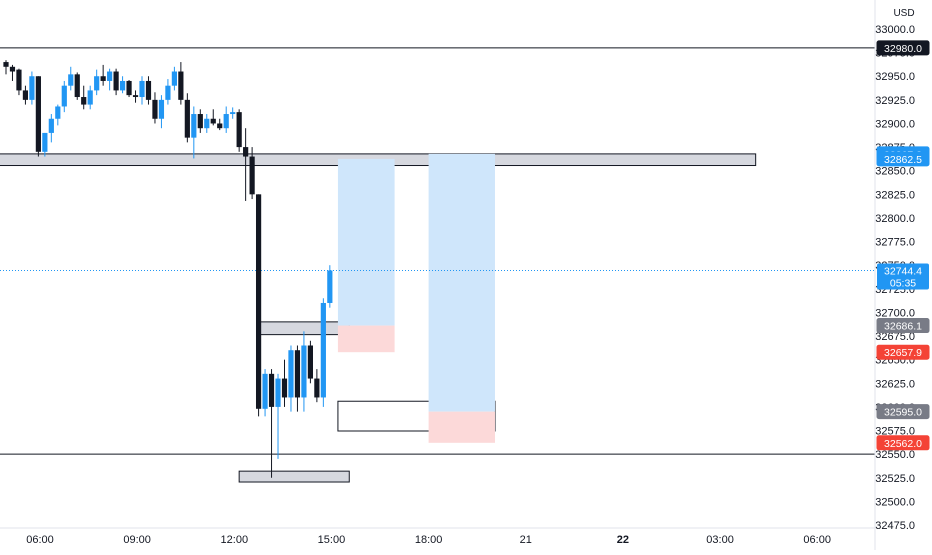  Describe the element at coordinates (332, 540) in the screenshot. I see `time-tick-label: 15:00` at that location.